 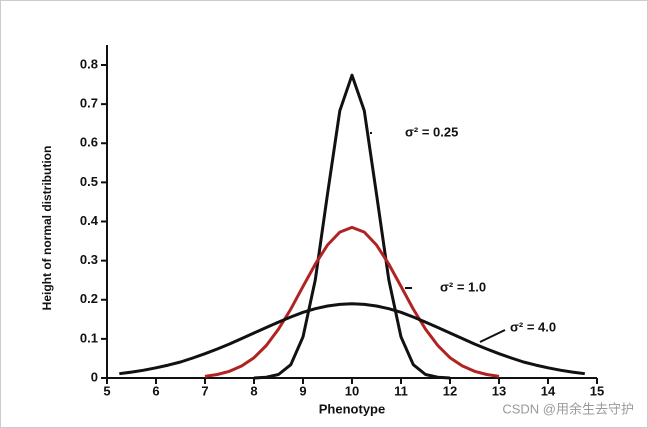 I want to click on x-tick-label: 14, so click(x=548, y=390).